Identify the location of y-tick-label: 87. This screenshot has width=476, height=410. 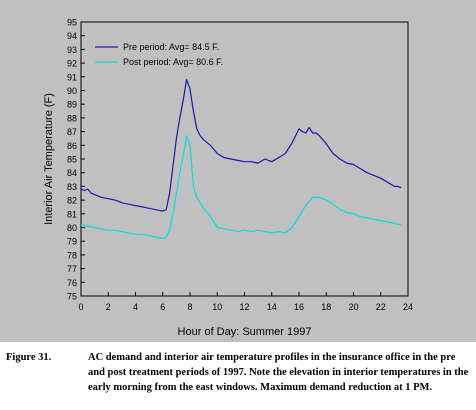
(72, 132).